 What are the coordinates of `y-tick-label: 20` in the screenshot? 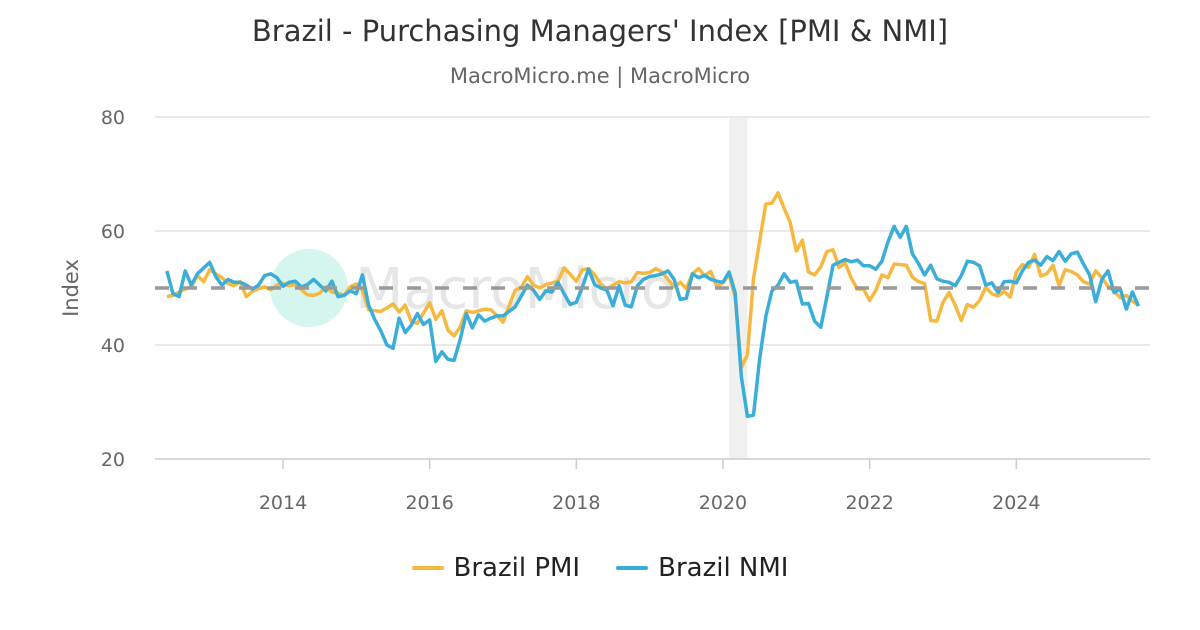 It's located at (113, 460).